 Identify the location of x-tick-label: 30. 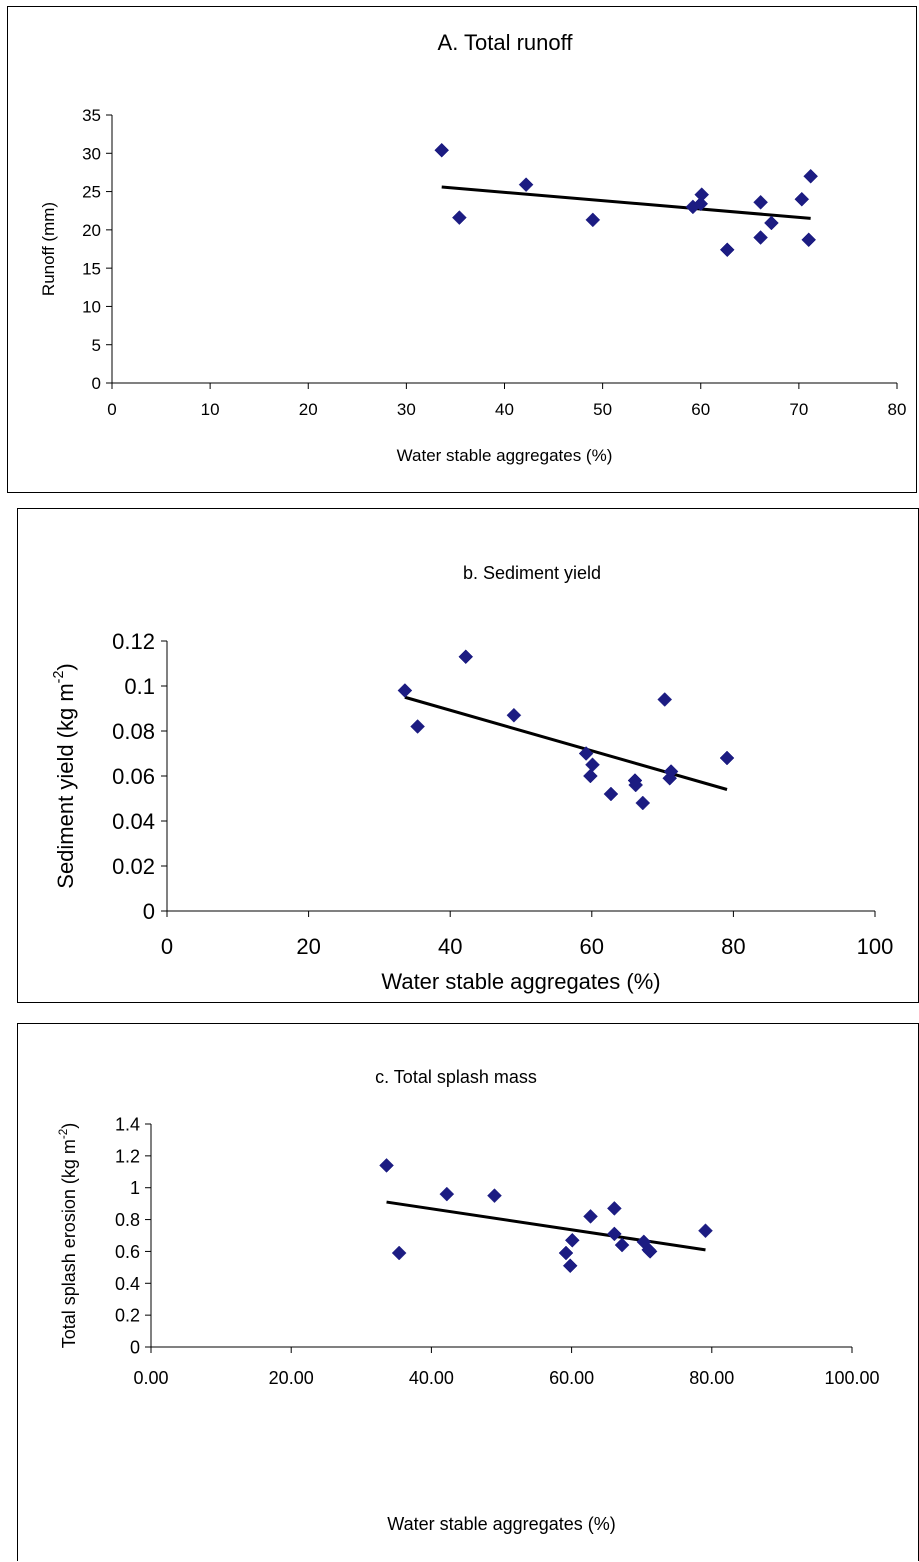
(406, 409).